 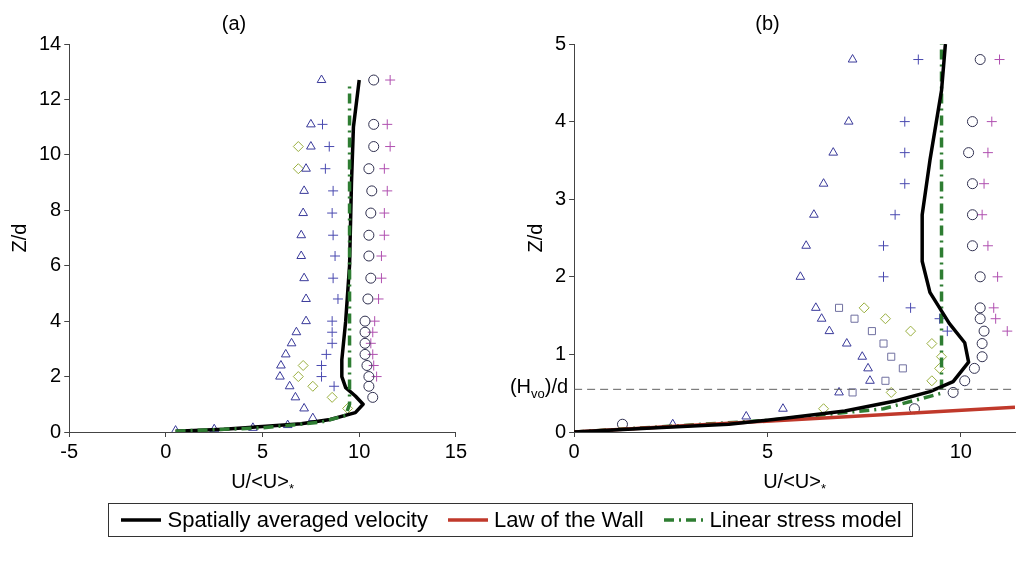 I want to click on y-tick-label: 0, so click(x=56, y=430).